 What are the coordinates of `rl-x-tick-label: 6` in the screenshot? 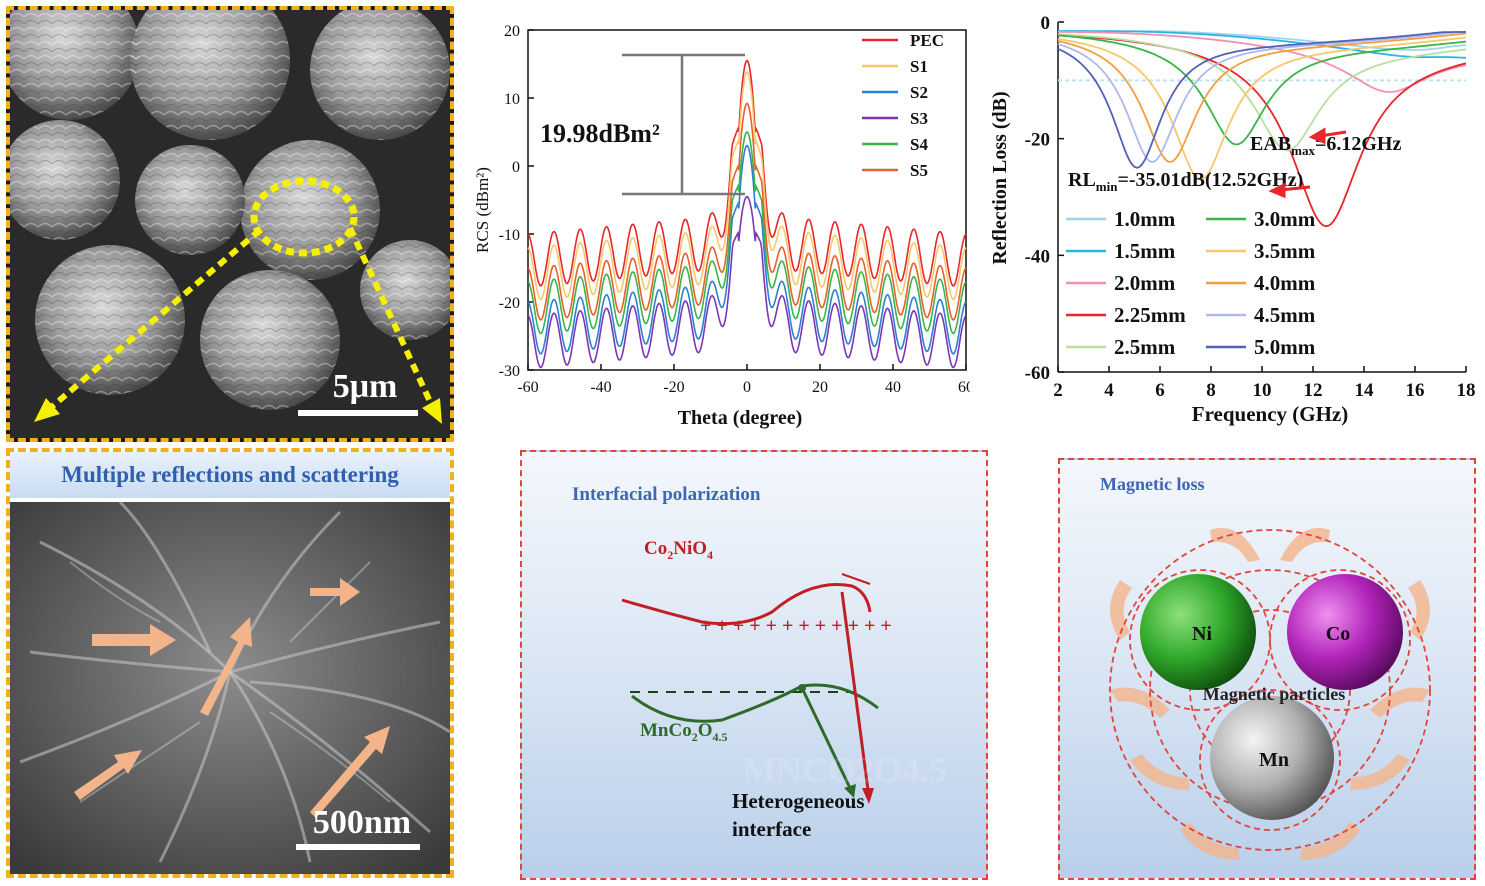 It's located at (1160, 390).